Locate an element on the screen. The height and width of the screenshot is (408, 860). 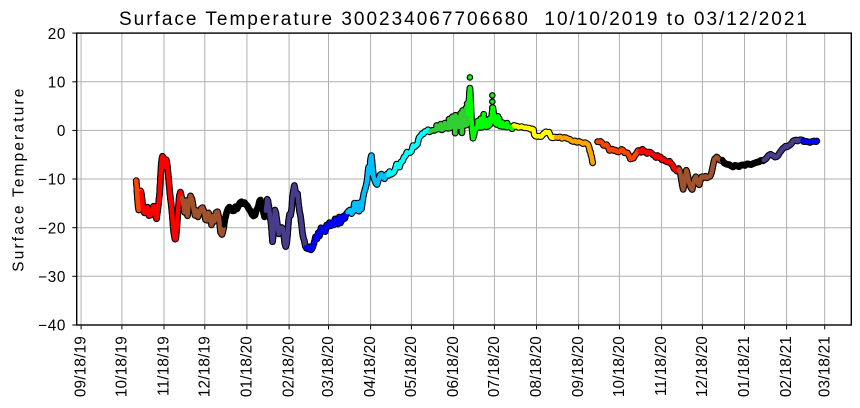
svg-text: 07/18/20 is located at coordinates (494, 366).